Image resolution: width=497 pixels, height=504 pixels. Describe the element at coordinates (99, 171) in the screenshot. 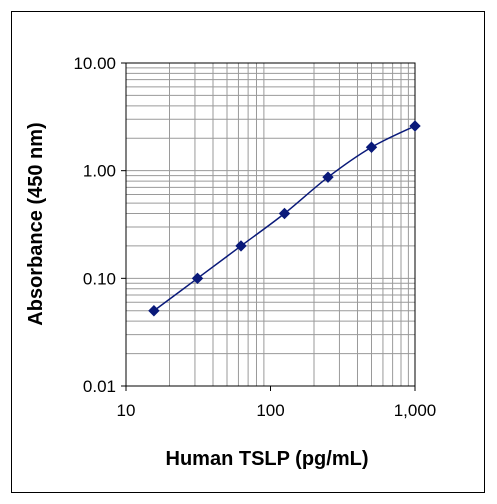

I see `y-tick-label: 1.00` at that location.